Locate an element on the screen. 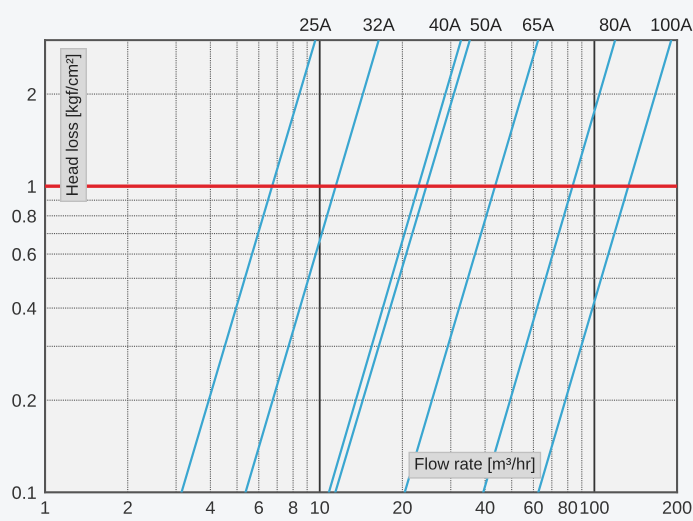  x-tick-label: 4 is located at coordinates (210, 507).